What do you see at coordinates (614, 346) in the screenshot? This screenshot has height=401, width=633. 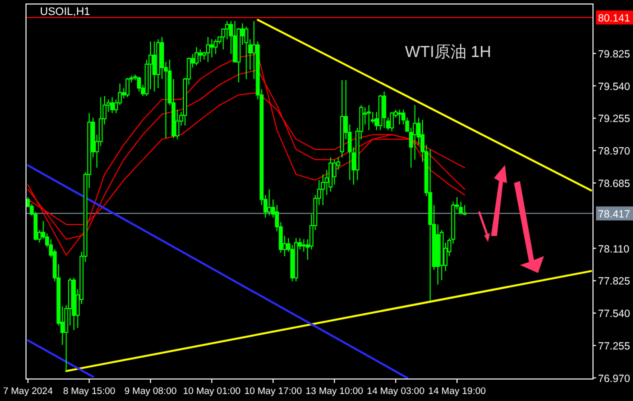 I see `y-tick-label: 77.255` at bounding box center [614, 346].